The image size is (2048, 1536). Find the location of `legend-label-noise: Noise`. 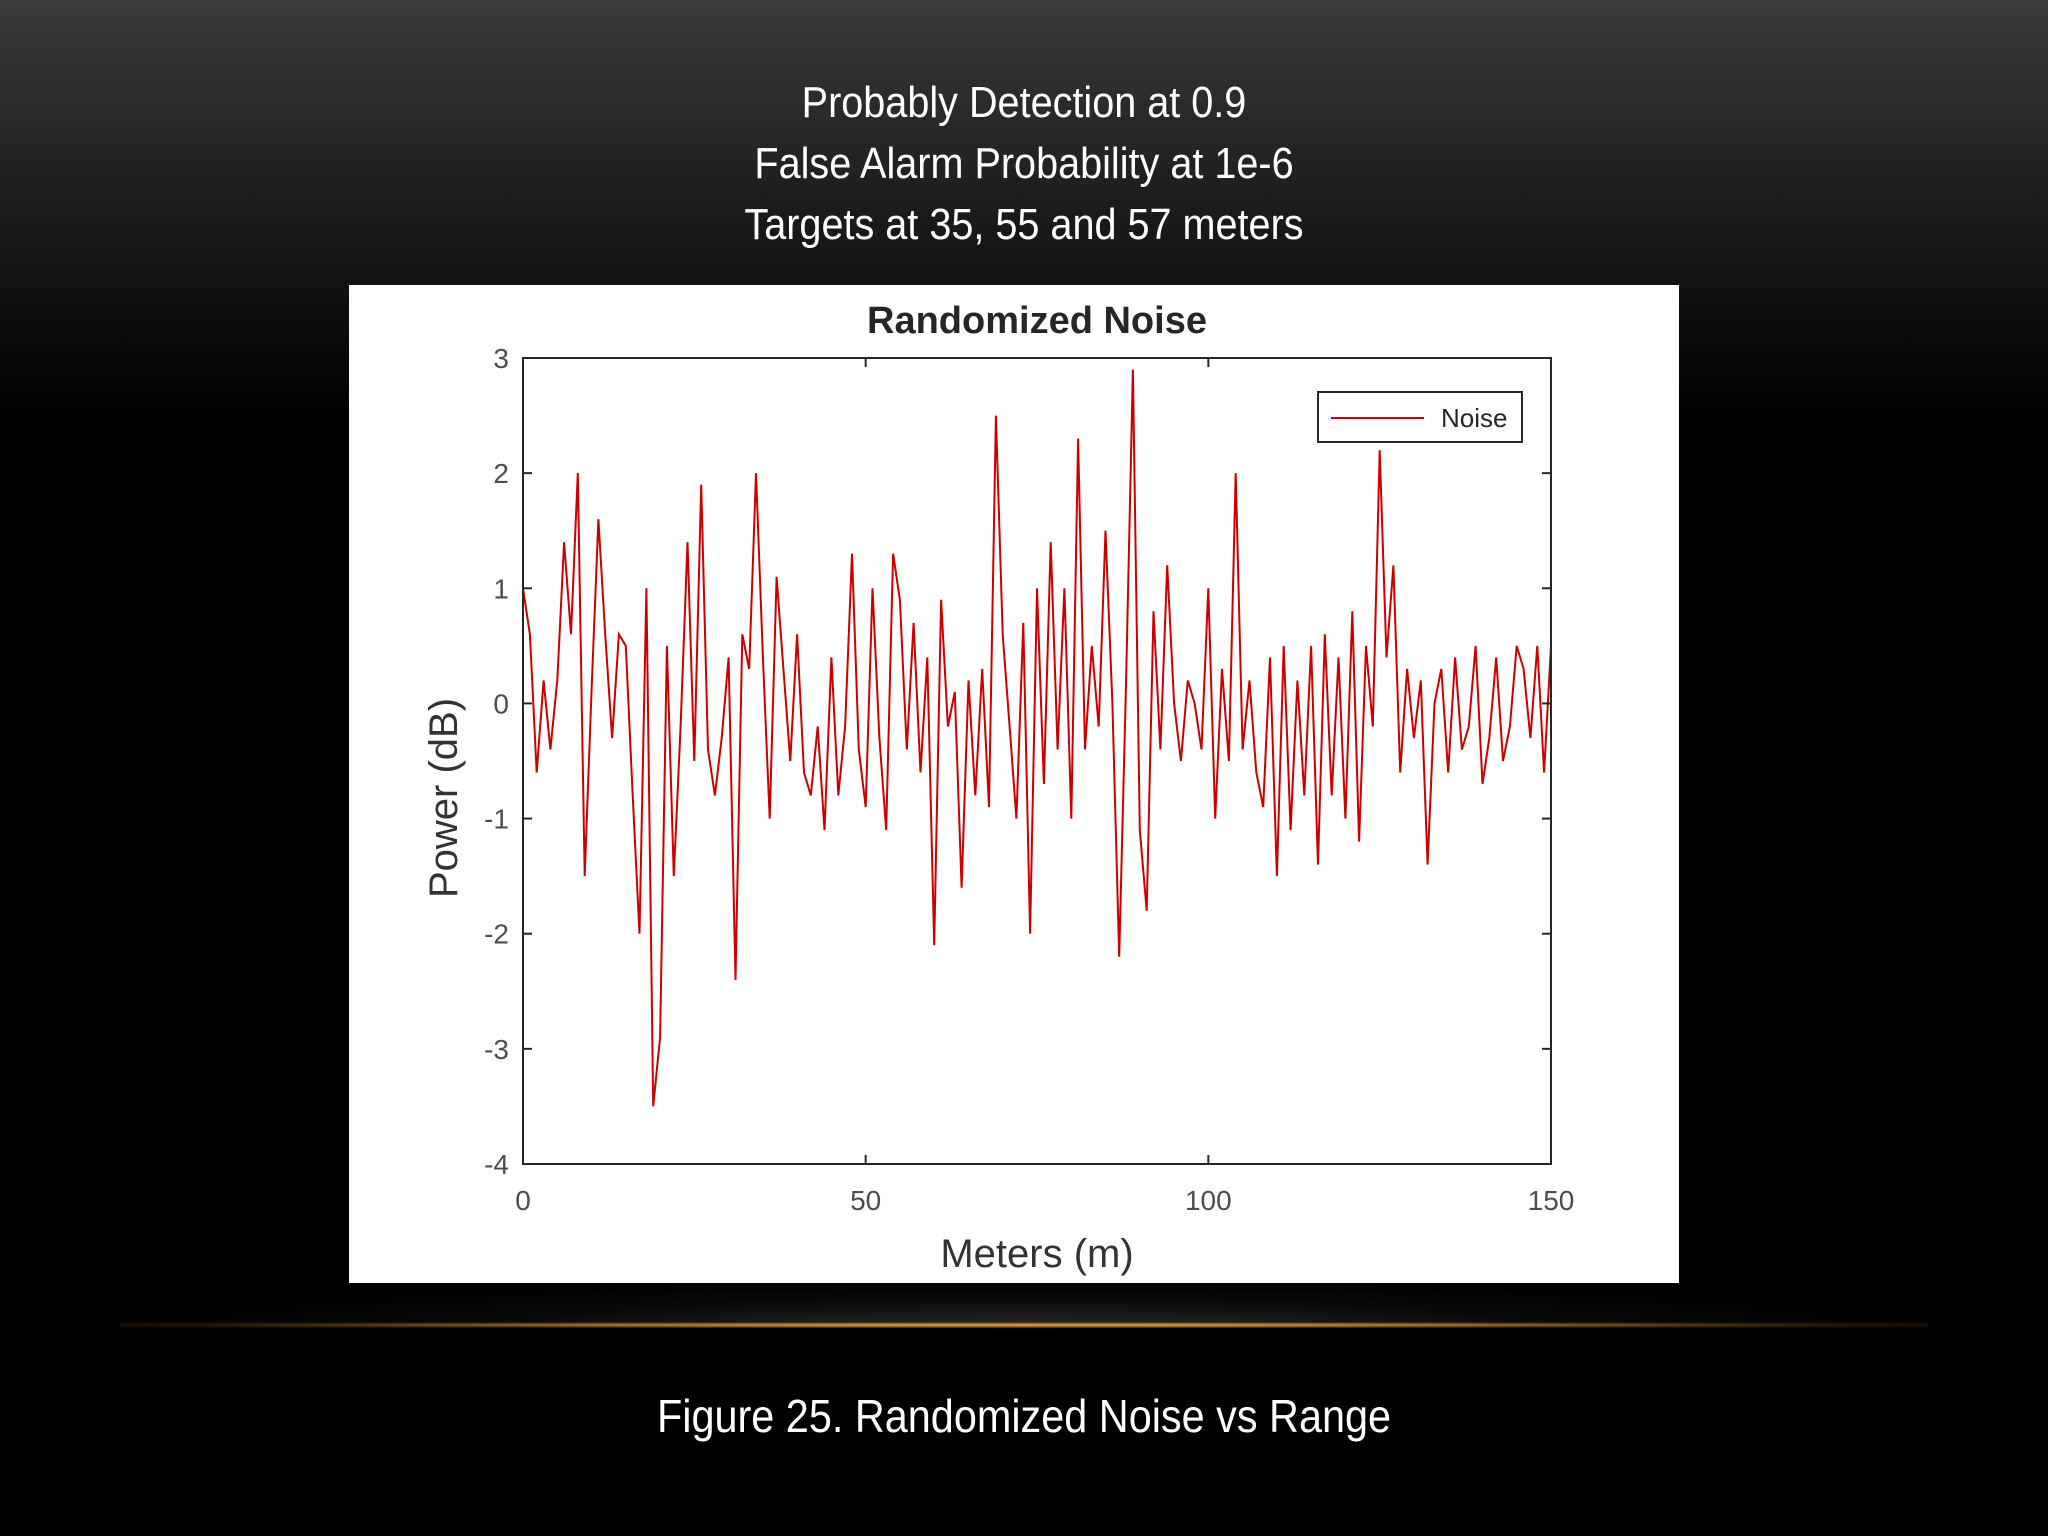

legend-label-noise: Noise is located at coordinates (1474, 418).